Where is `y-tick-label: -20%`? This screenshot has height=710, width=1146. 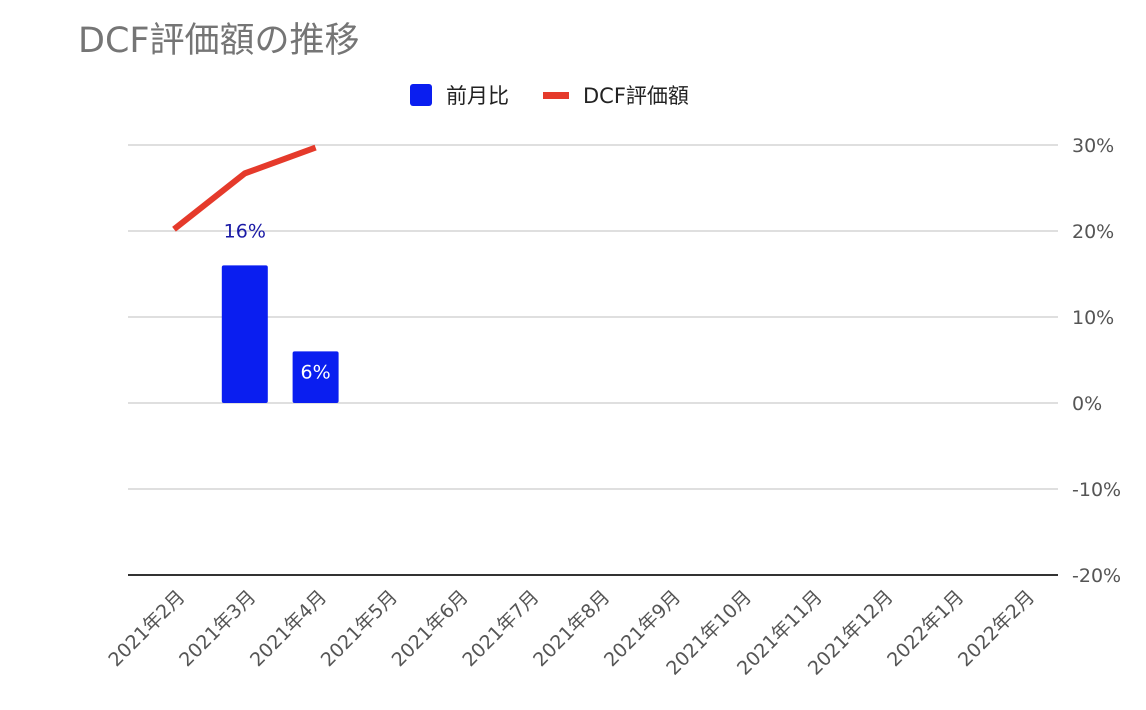
y-tick-label: -20% is located at coordinates (1096, 576).